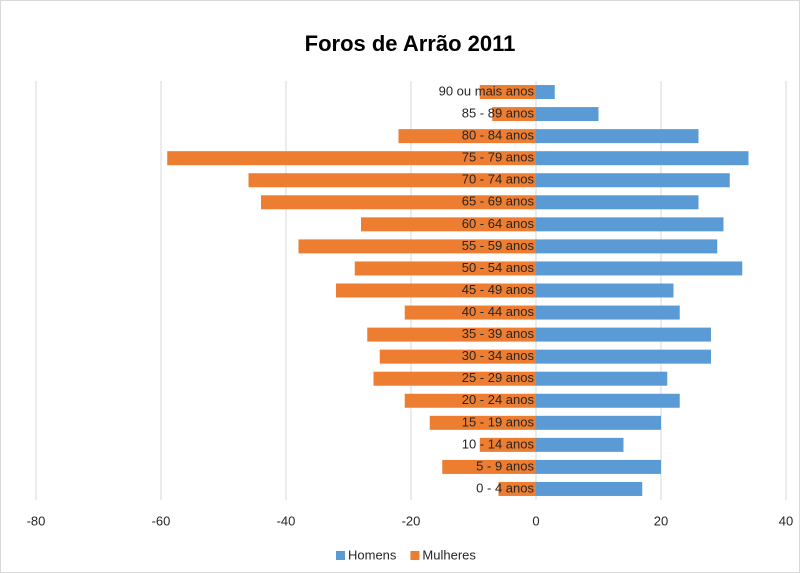 This screenshot has width=800, height=573. I want to click on y-tick-label: 15 - 19 anos, so click(498, 421).